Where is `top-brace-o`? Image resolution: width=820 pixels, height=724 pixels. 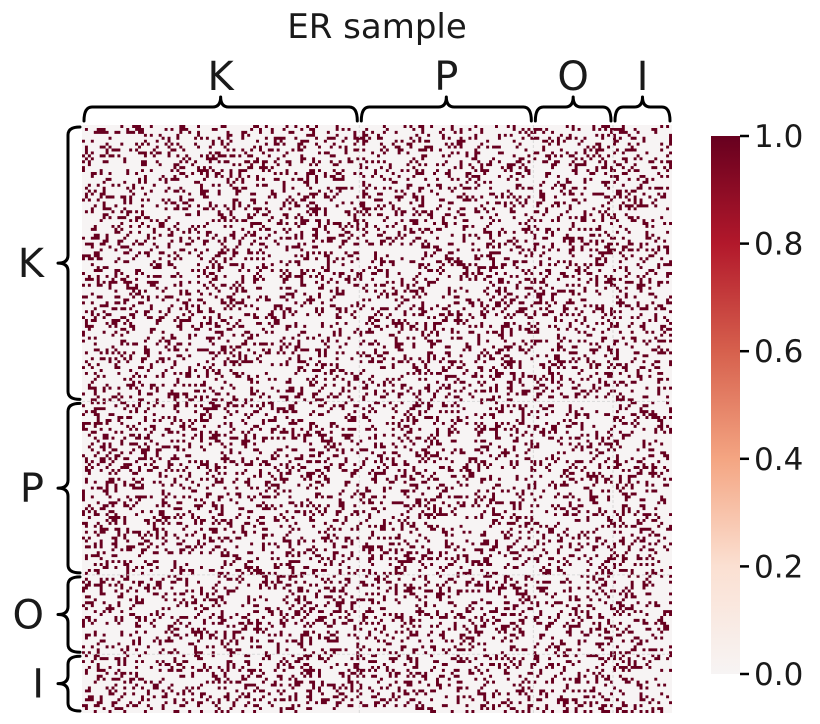
top-brace-o is located at coordinates (573, 109).